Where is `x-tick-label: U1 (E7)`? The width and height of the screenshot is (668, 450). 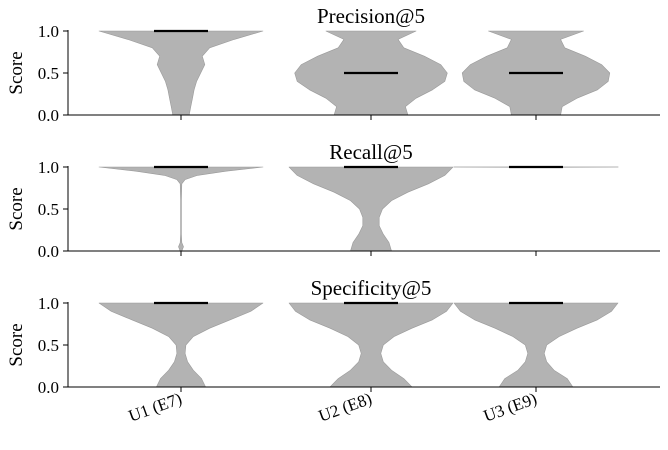 x-tick-label: U1 (E7) is located at coordinates (155, 407).